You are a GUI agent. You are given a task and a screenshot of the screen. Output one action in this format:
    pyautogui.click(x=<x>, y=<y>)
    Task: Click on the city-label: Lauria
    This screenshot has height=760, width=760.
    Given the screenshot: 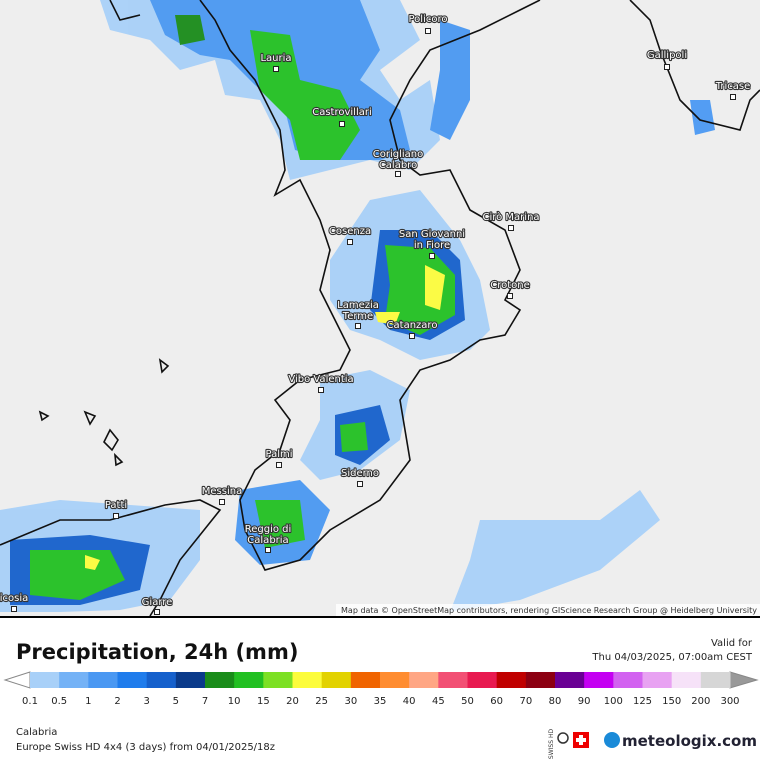 What is the action you would take?
    pyautogui.click(x=275, y=58)
    